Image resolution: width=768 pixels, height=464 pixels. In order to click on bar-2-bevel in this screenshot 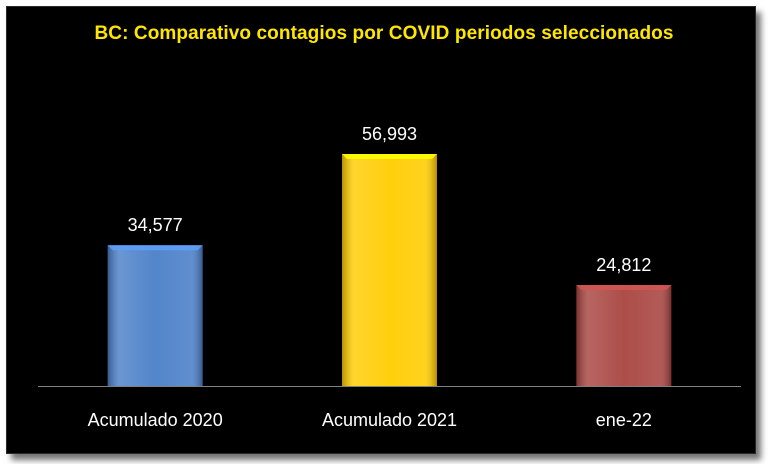, I will do `click(389, 156)`.